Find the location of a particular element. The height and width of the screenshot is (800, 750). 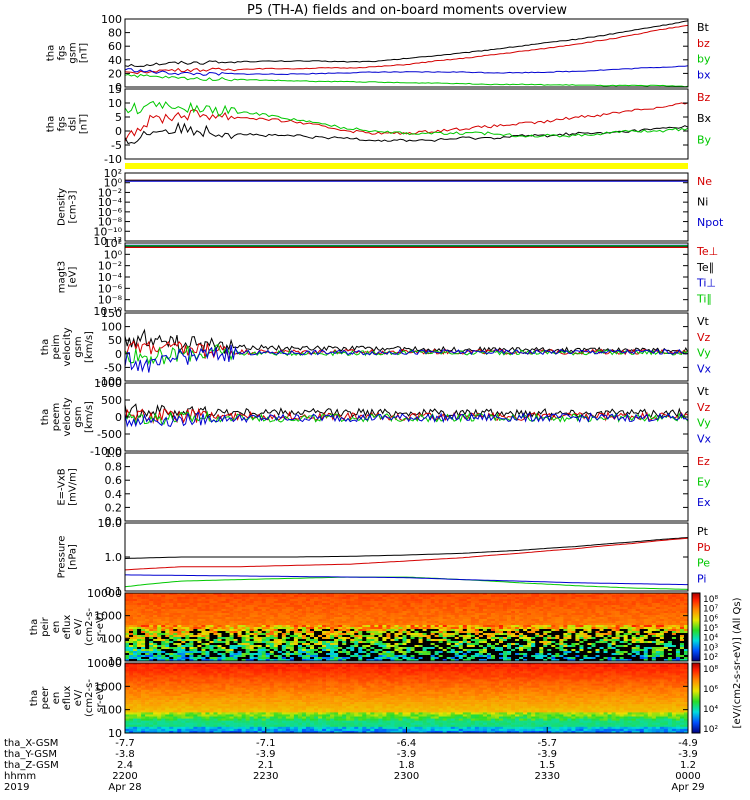

y-tick-label: 0 is located at coordinates (118, 354).